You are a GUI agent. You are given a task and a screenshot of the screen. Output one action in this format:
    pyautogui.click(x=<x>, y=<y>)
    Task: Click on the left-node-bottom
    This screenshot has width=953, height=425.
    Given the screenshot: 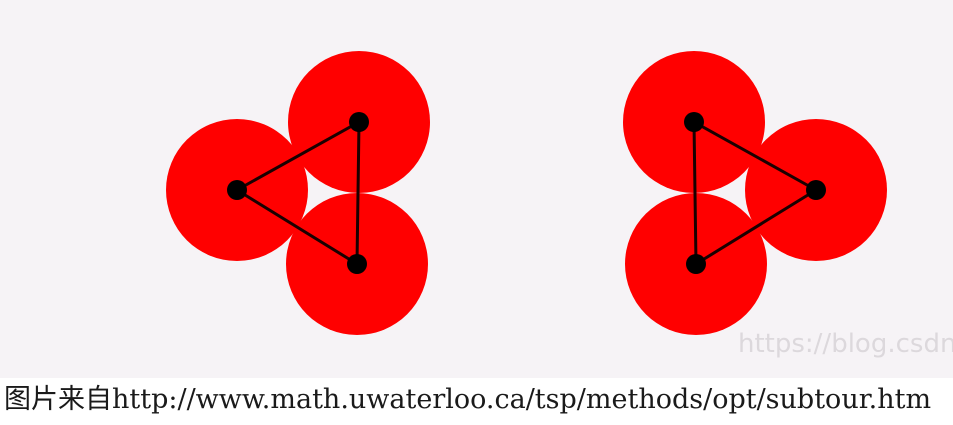 What is the action you would take?
    pyautogui.click(x=357, y=264)
    